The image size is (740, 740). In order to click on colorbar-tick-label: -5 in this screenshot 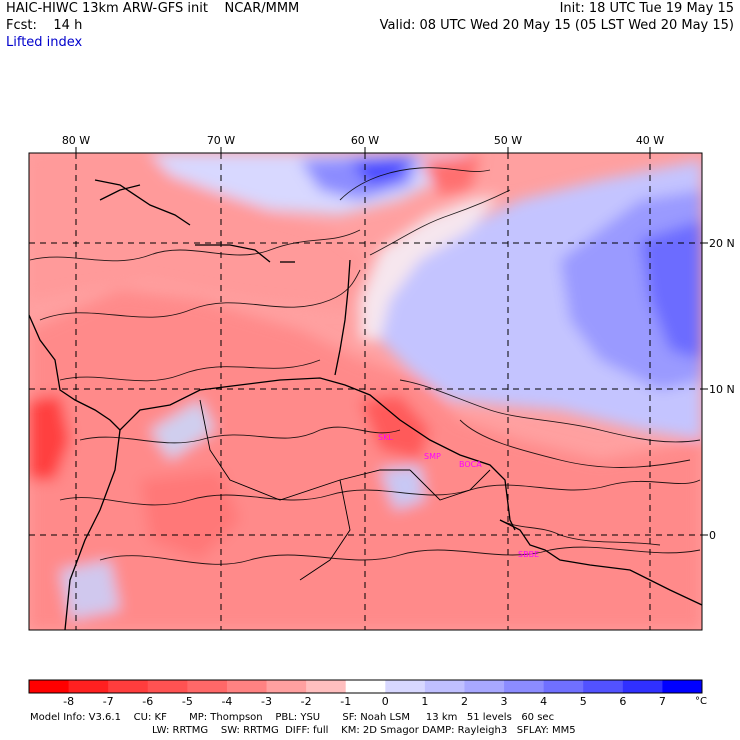, I will do `click(187, 701)`.